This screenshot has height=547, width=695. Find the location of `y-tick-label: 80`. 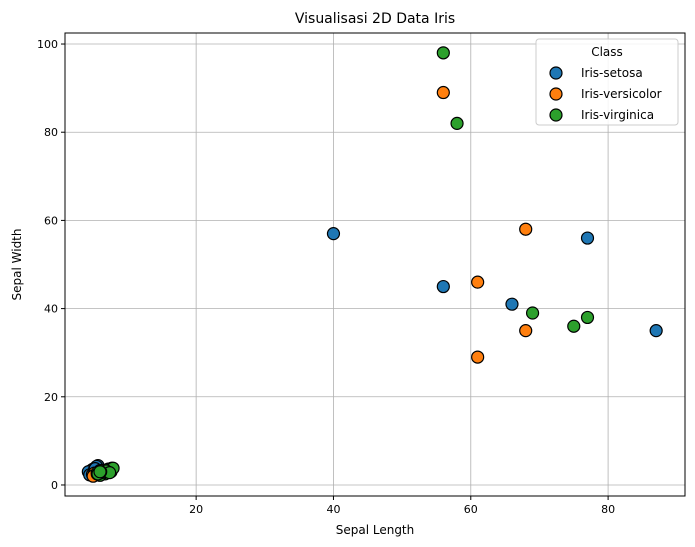

y-tick-label: 80 is located at coordinates (51, 132).